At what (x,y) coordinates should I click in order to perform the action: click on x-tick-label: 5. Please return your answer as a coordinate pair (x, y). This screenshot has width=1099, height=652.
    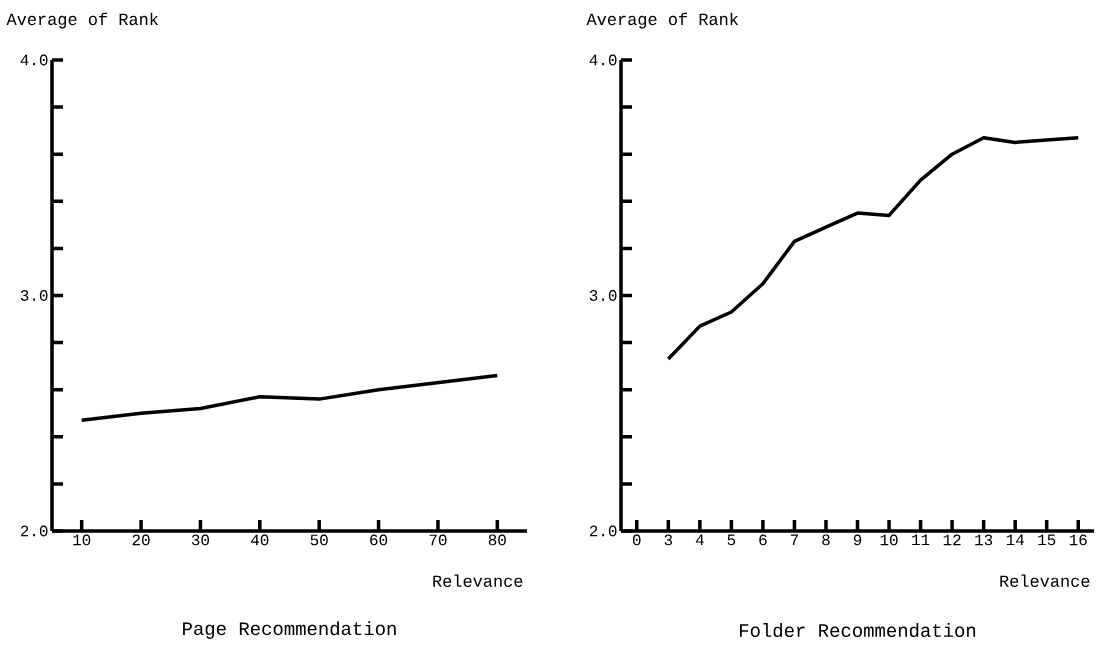
    Looking at the image, I should click on (731, 540).